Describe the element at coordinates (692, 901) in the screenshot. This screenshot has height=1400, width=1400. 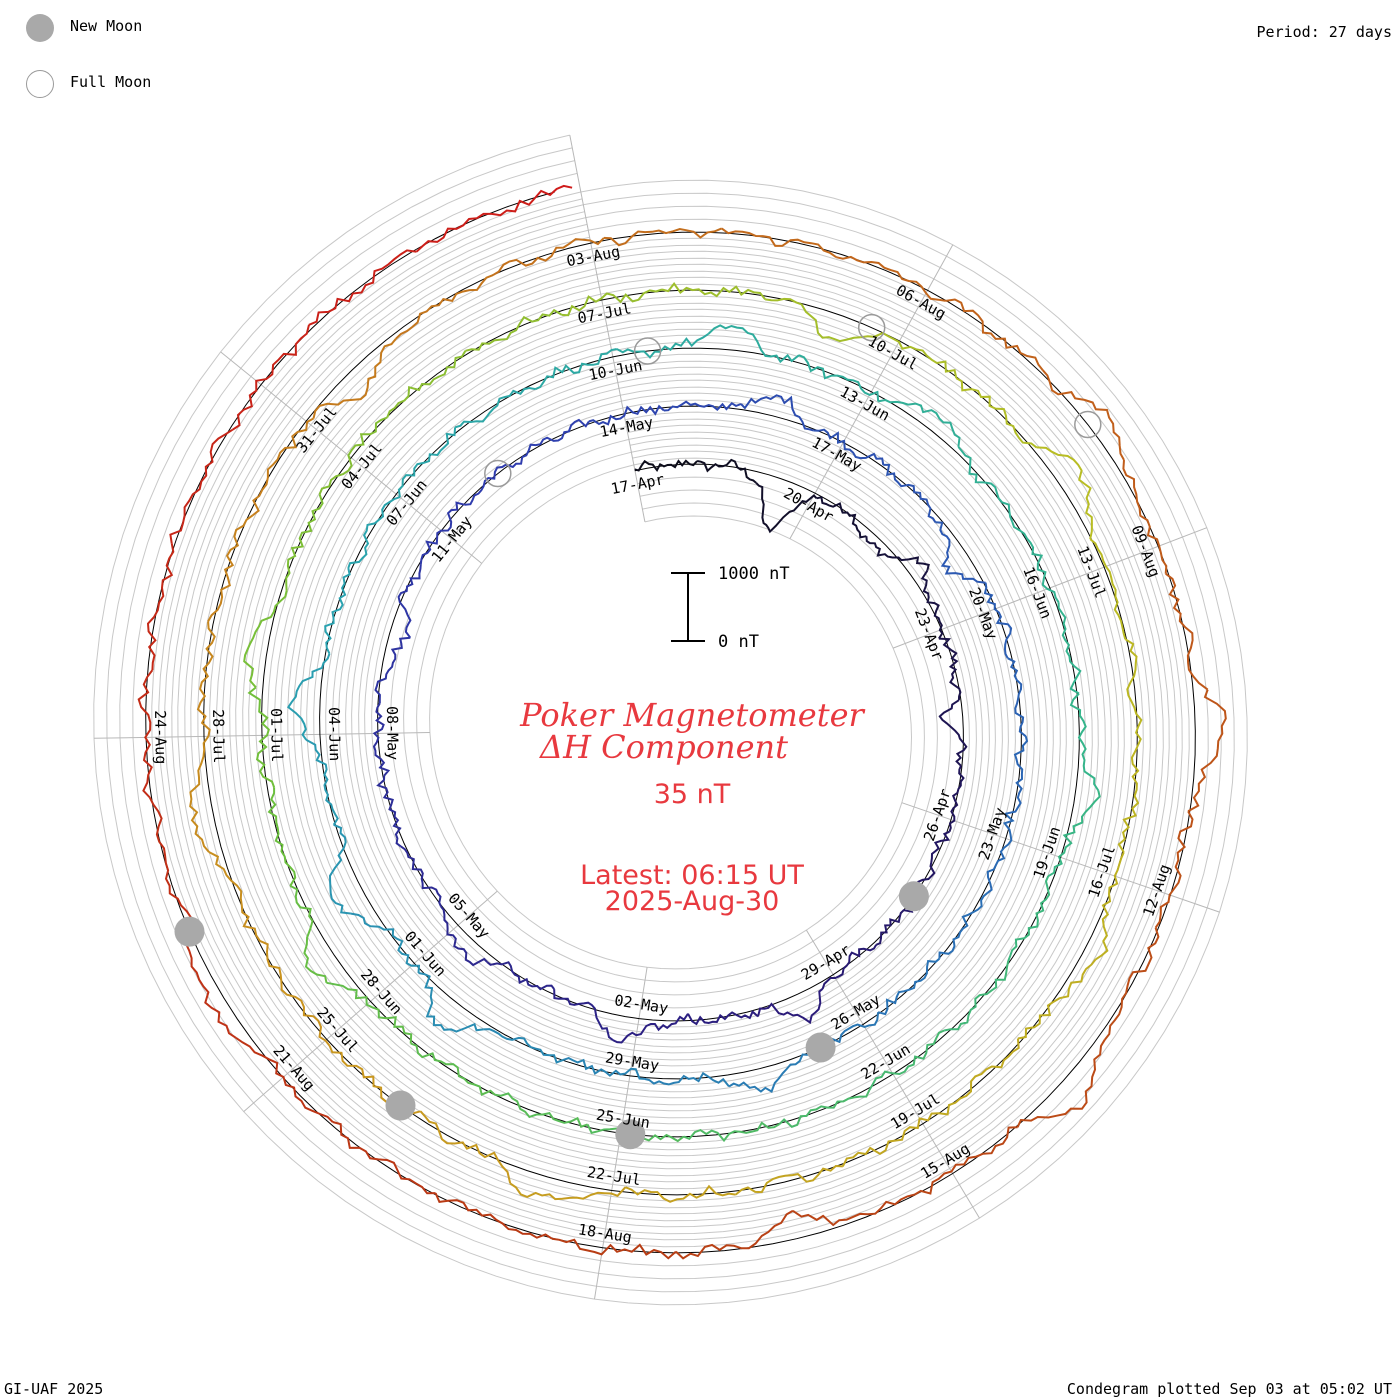
I see `latest-date: 2025-Aug-30` at that location.